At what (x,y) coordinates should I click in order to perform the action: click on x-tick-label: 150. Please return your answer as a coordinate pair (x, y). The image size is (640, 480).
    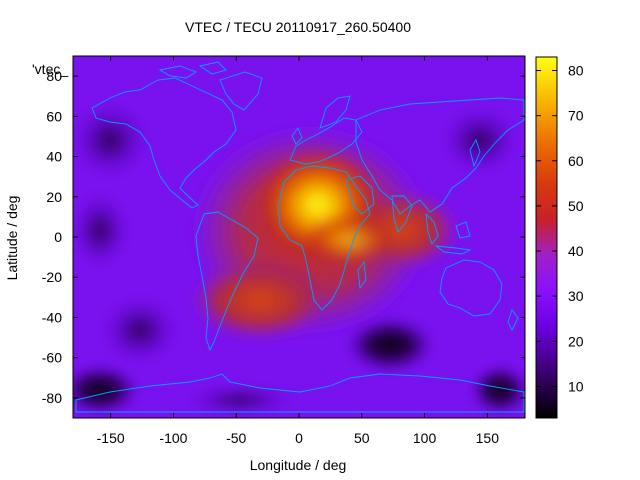
    Looking at the image, I should click on (488, 438).